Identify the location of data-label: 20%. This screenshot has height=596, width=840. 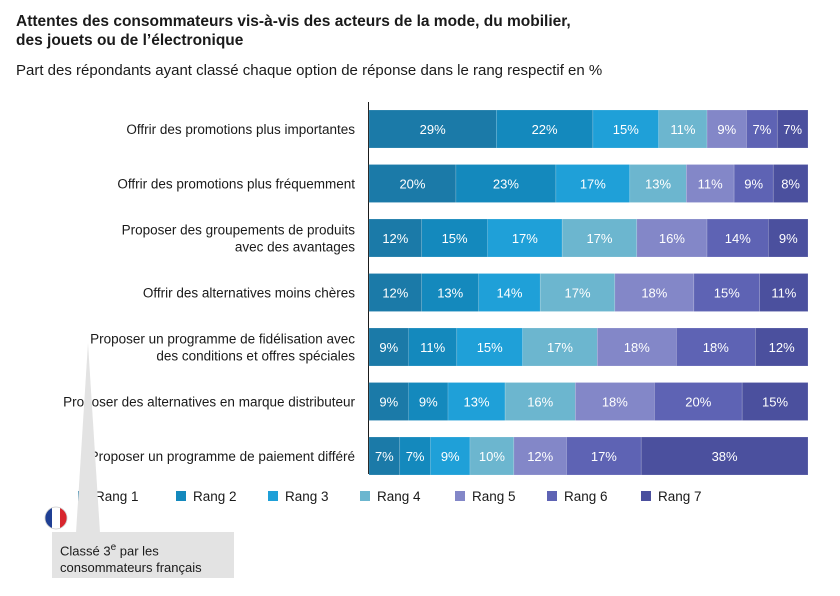
(698, 402).